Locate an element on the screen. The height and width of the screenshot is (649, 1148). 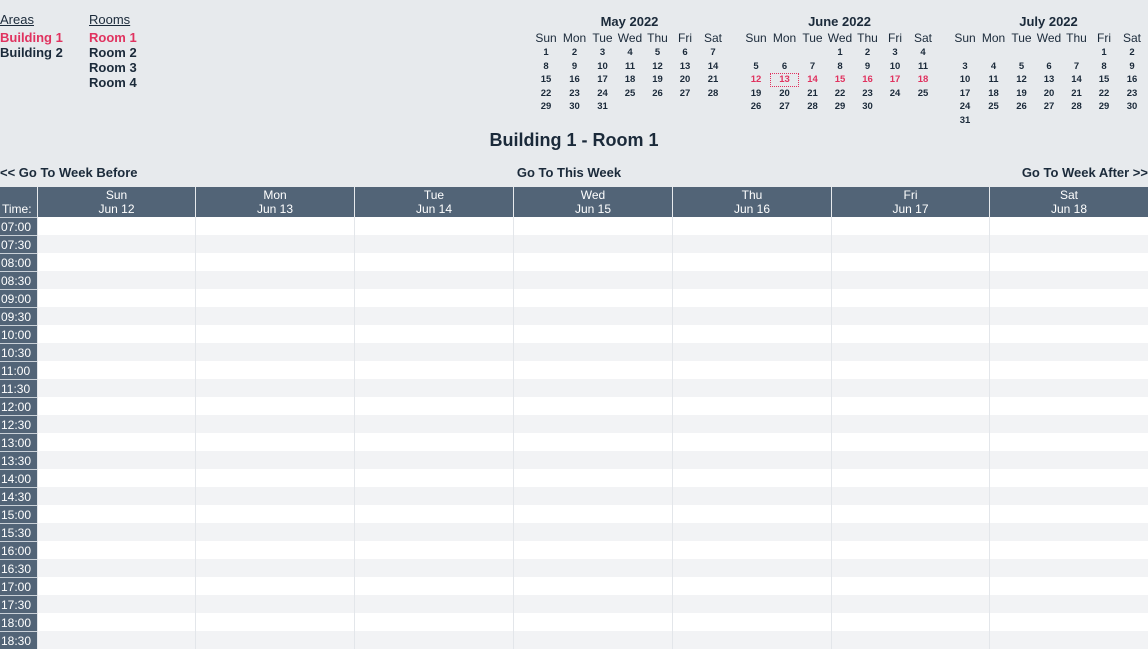
calendar-day: 6 is located at coordinates (784, 66).